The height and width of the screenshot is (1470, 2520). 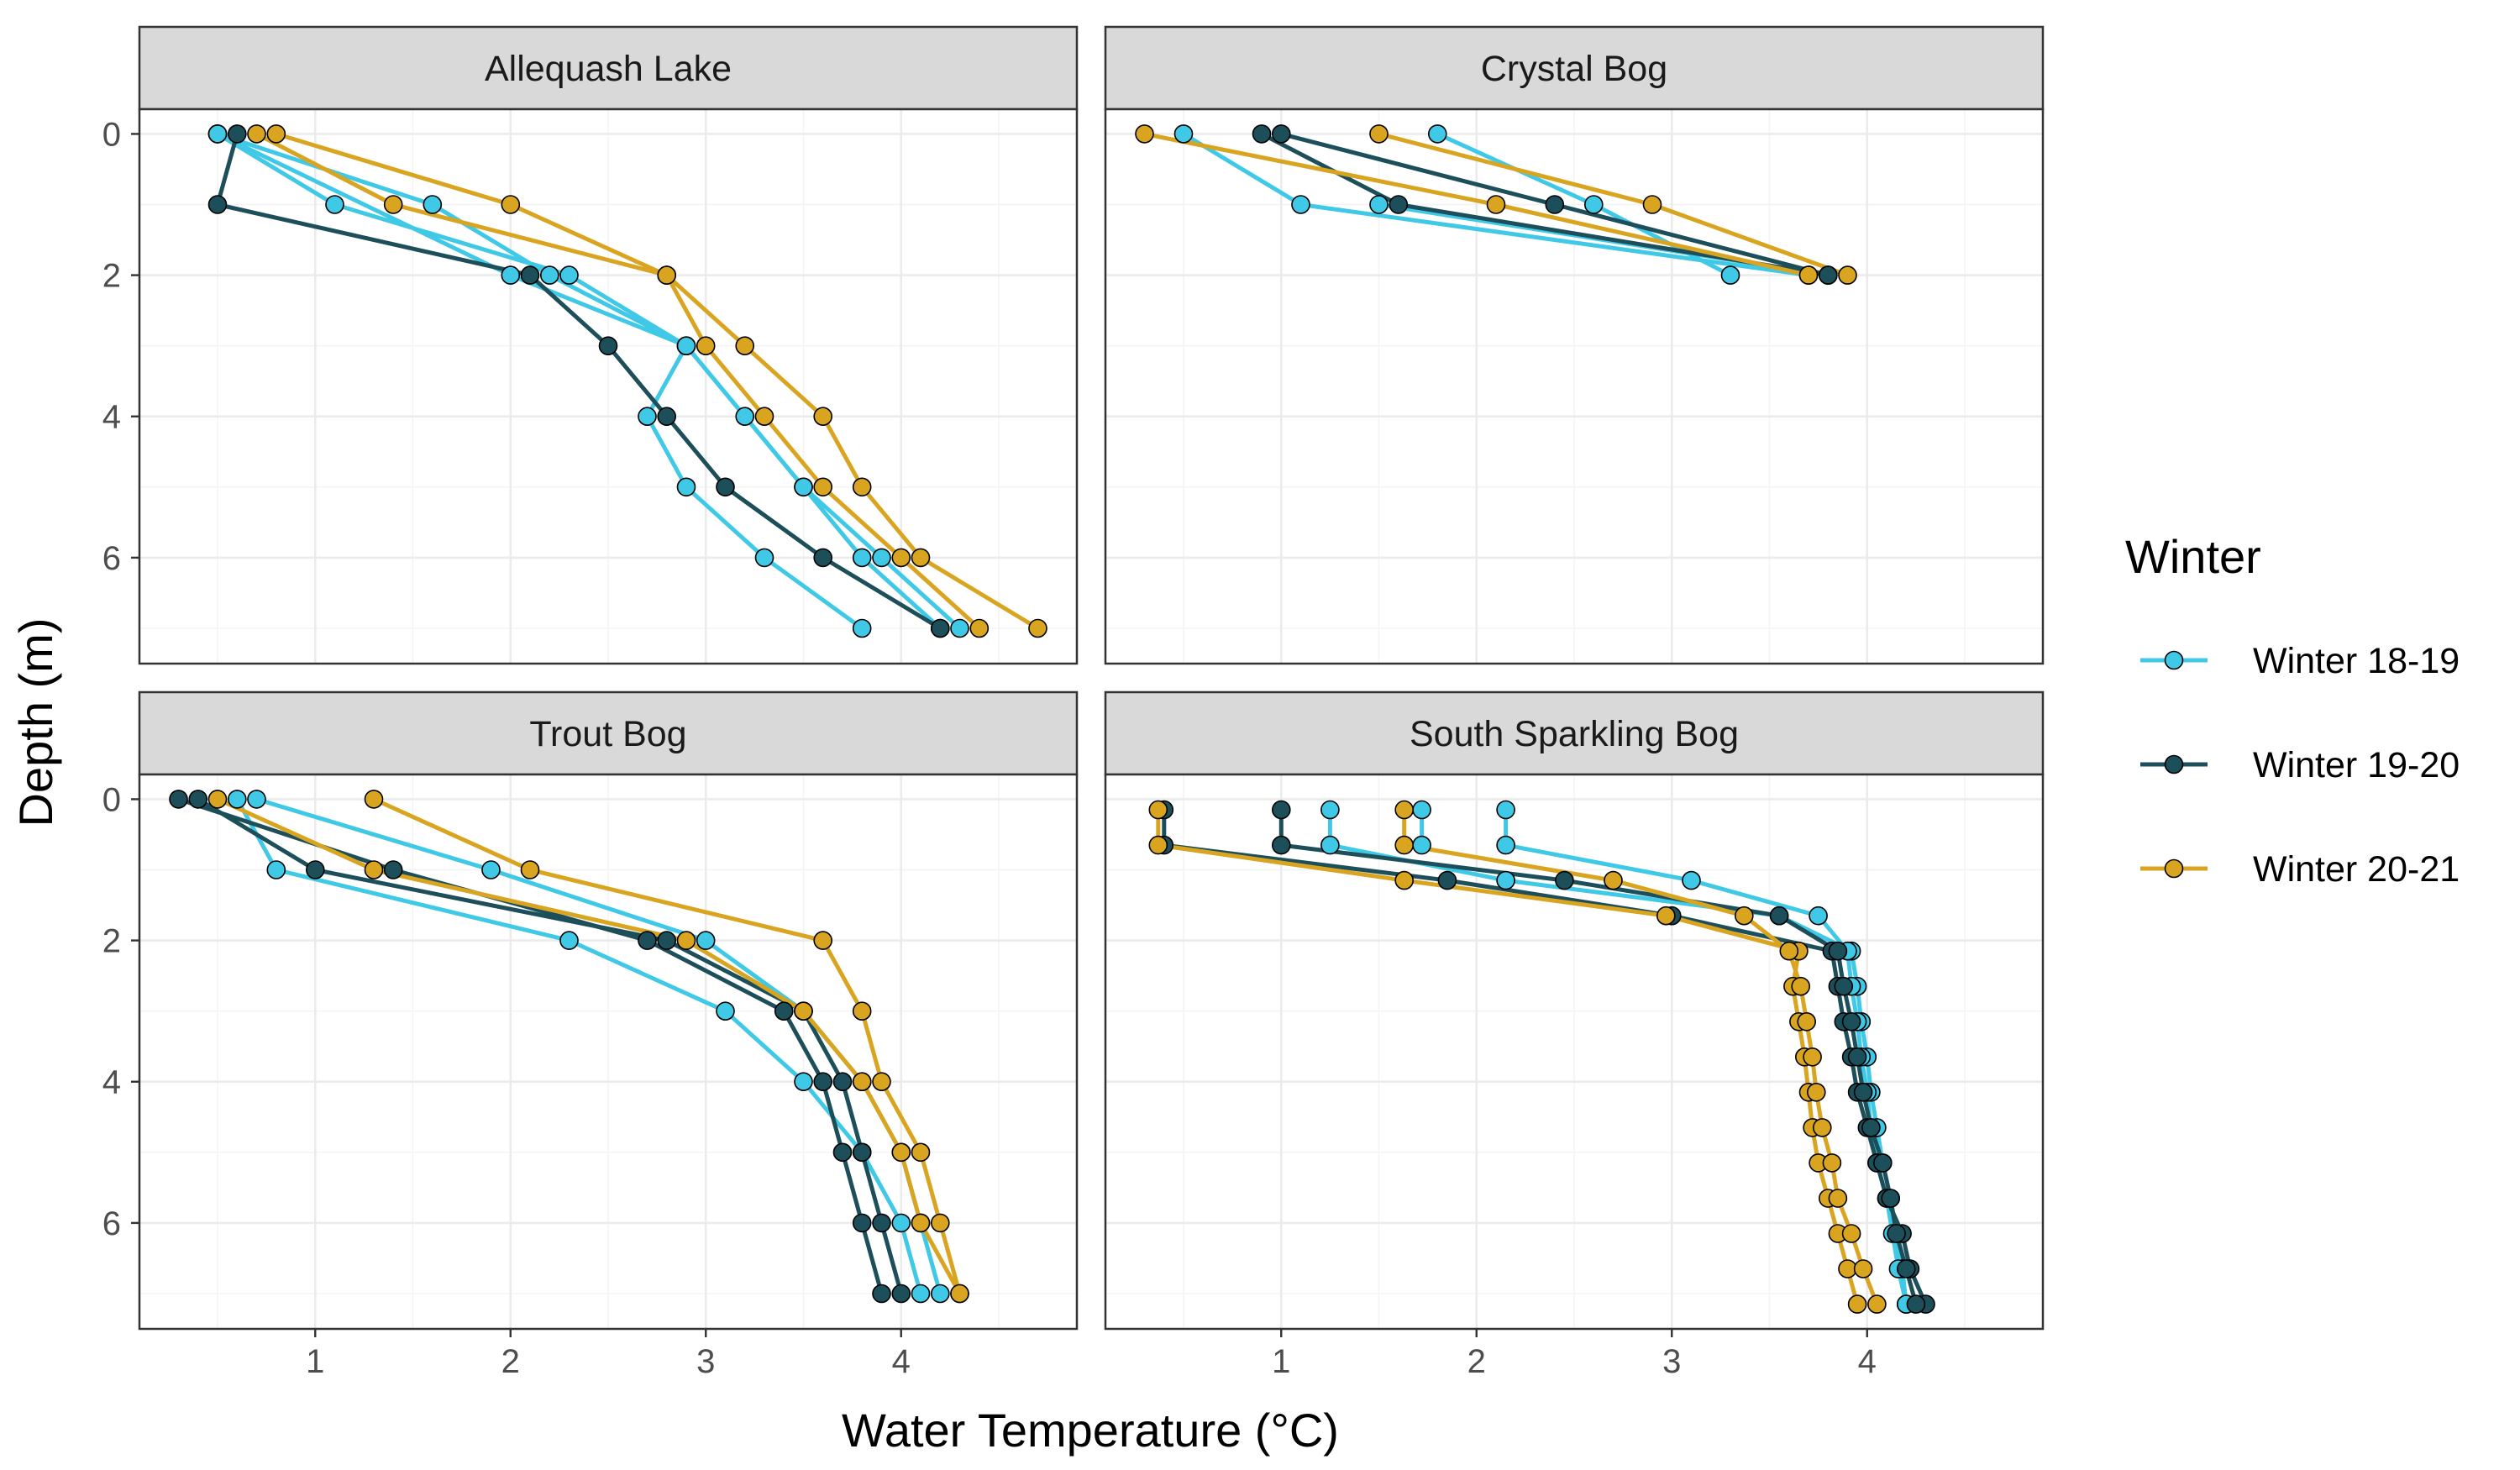 What do you see at coordinates (111, 134) in the screenshot?
I see `y-tick-label: 0` at bounding box center [111, 134].